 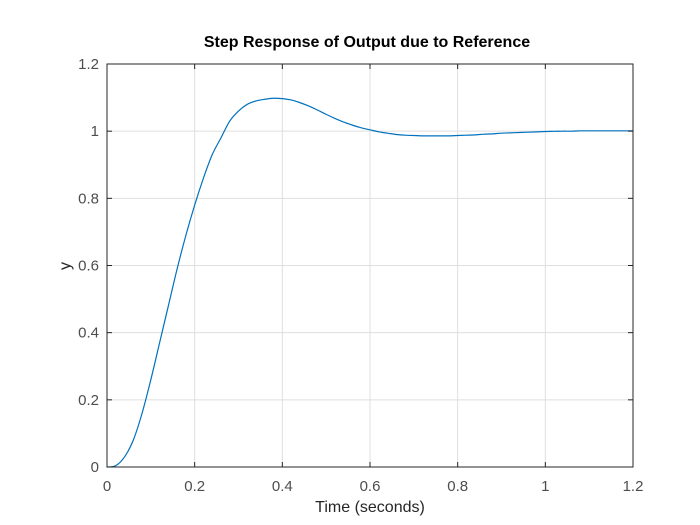 I want to click on x-tick-label: 0, so click(x=107, y=486).